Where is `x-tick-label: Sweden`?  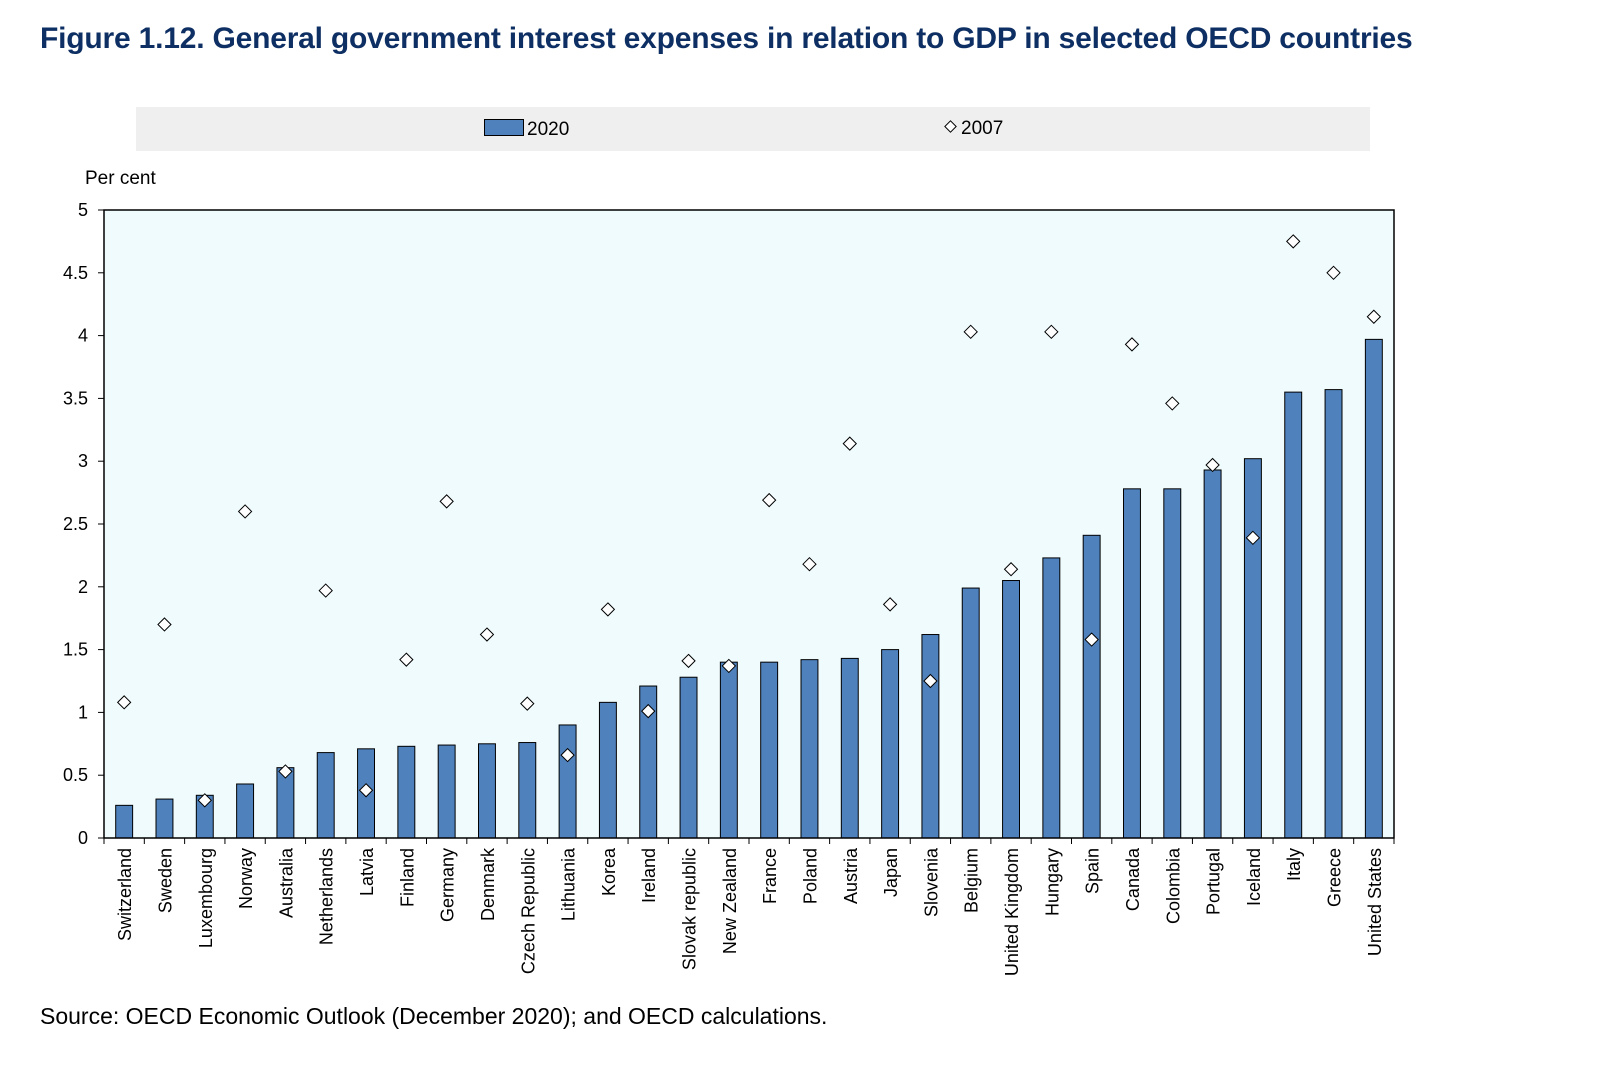
x-tick-label: Sweden is located at coordinates (165, 880).